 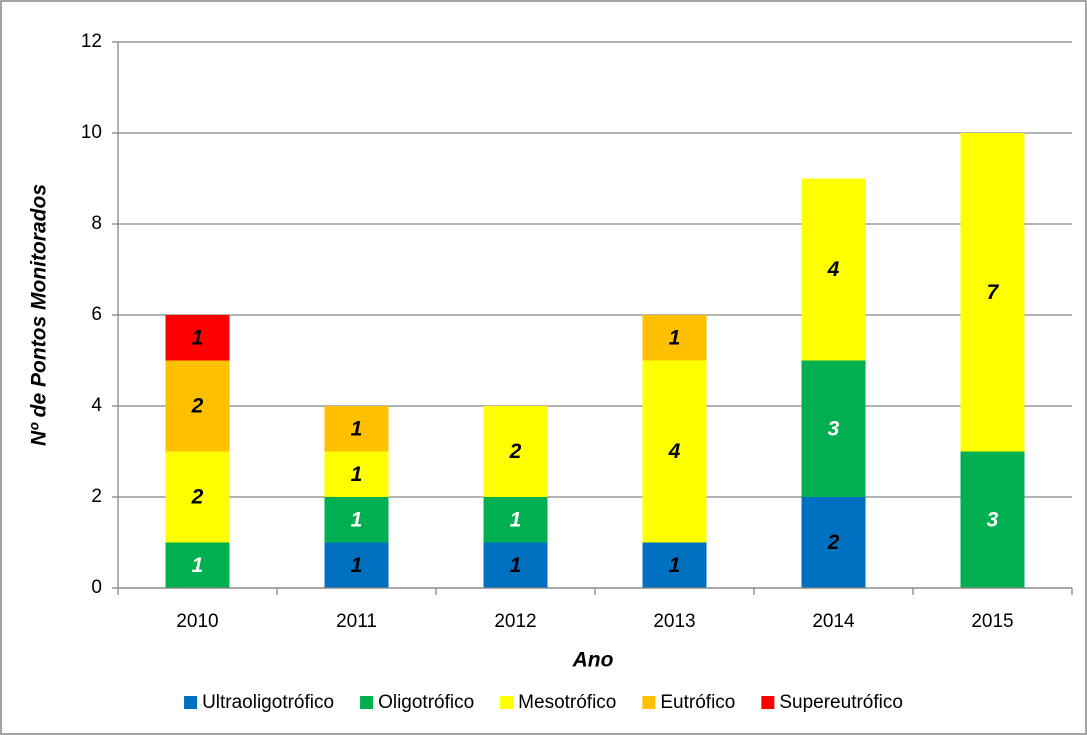 What do you see at coordinates (96, 587) in the screenshot?
I see `y-tick-label: 0` at bounding box center [96, 587].